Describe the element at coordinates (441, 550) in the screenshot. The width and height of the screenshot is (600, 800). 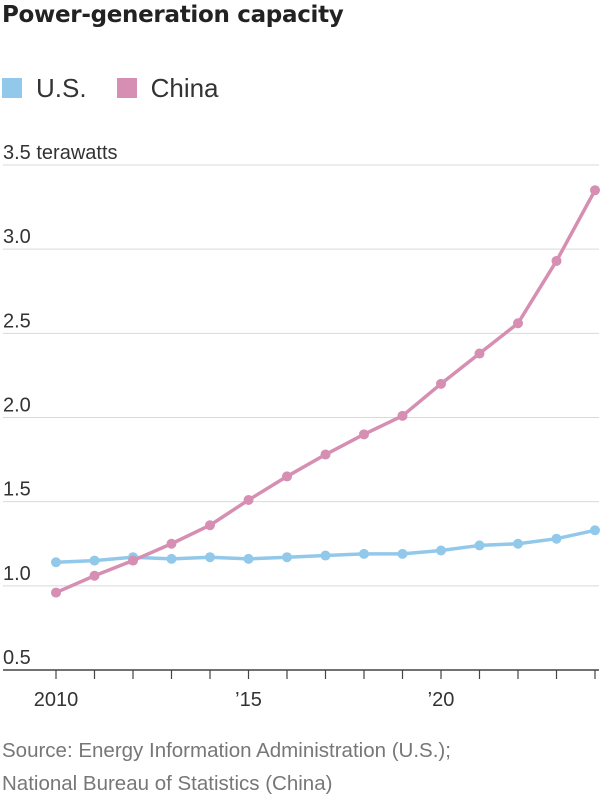
I see `data-point-us-2020` at that location.